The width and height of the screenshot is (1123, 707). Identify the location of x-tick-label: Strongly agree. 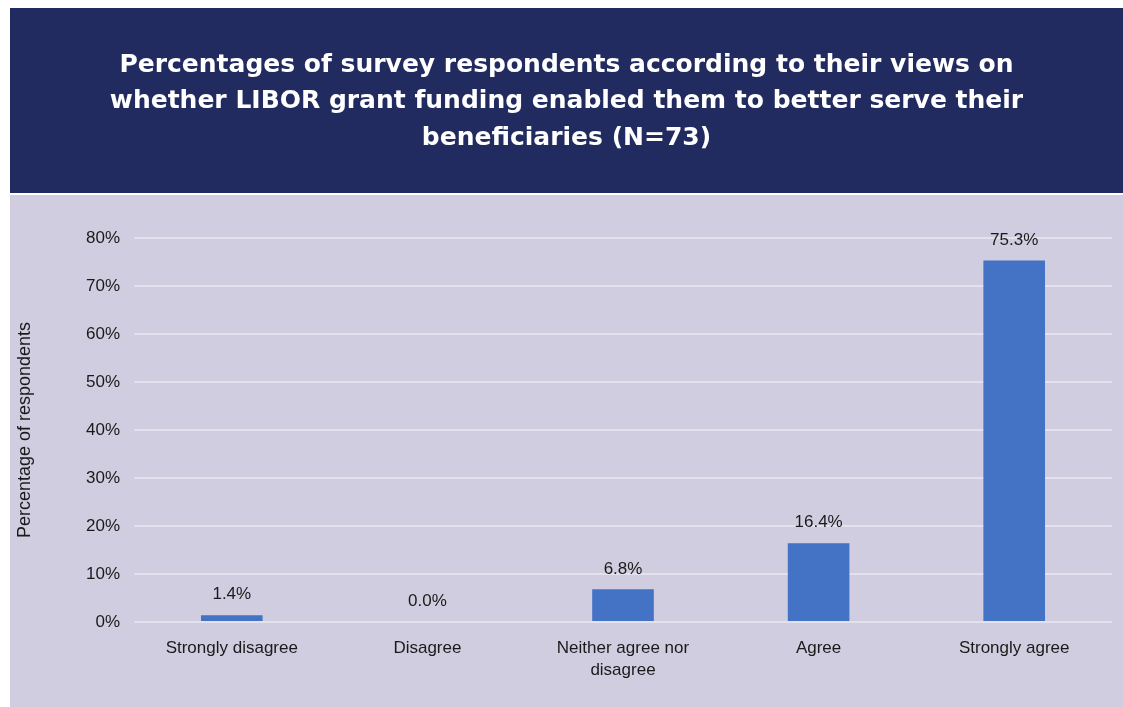
(1014, 648).